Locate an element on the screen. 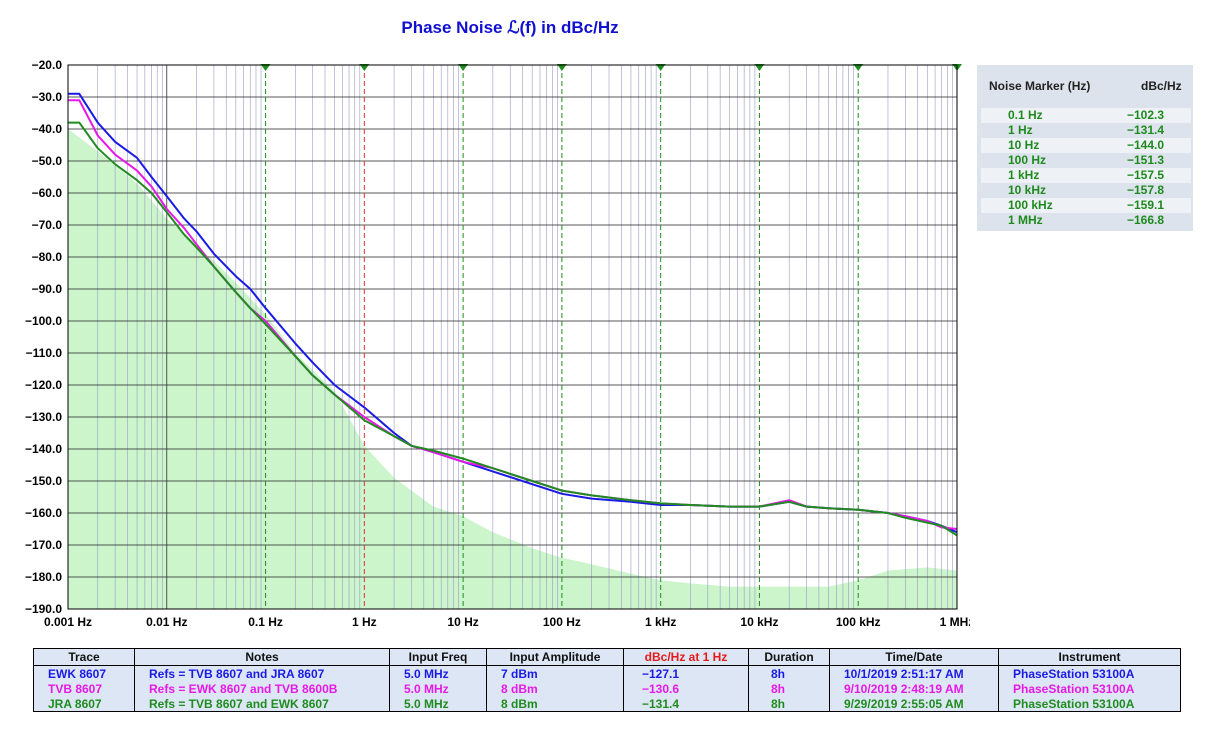 Image resolution: width=1212 pixels, height=754 pixels. noise-marker-freq: 0.1 Hz is located at coordinates (1025, 115).